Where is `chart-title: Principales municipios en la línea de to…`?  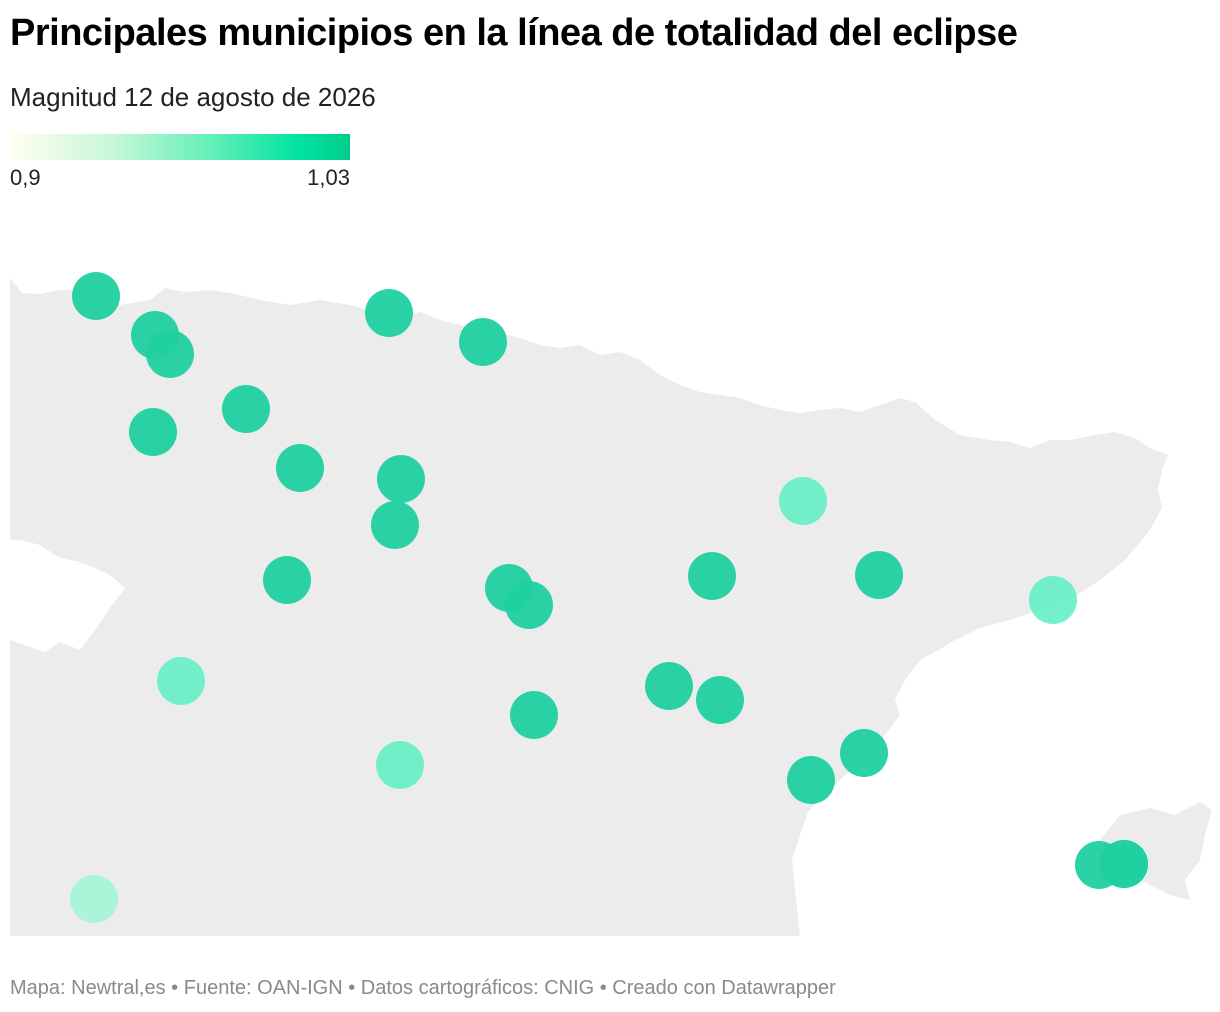
chart-title: Principales municipios en la línea de to… is located at coordinates (514, 33).